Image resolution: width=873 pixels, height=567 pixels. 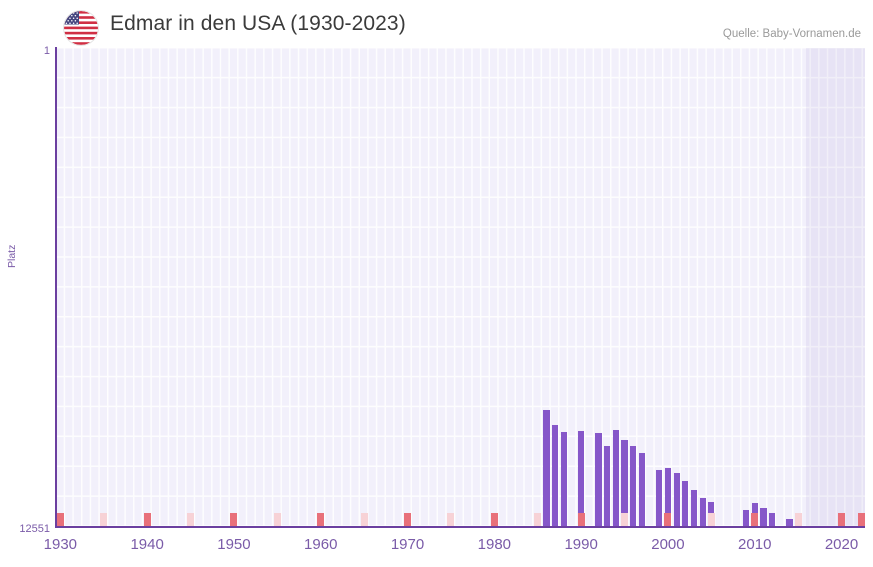 What do you see at coordinates (277, 519) in the screenshot?
I see `x-tick-1955` at bounding box center [277, 519].